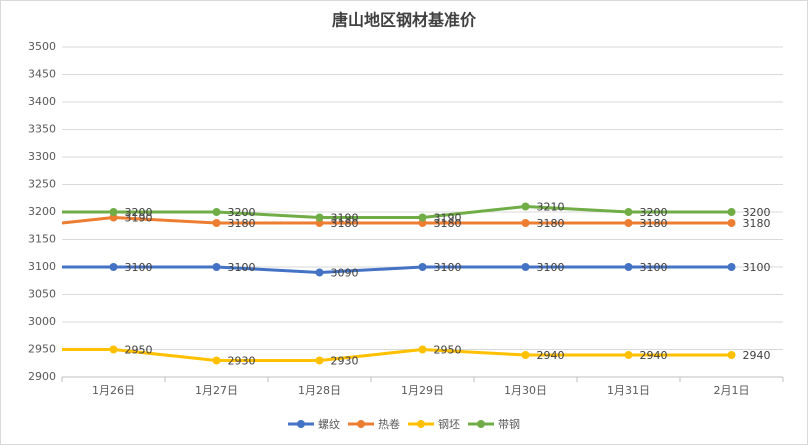  What do you see at coordinates (449, 424) in the screenshot?
I see `legend-label: 钢坯` at bounding box center [449, 424].